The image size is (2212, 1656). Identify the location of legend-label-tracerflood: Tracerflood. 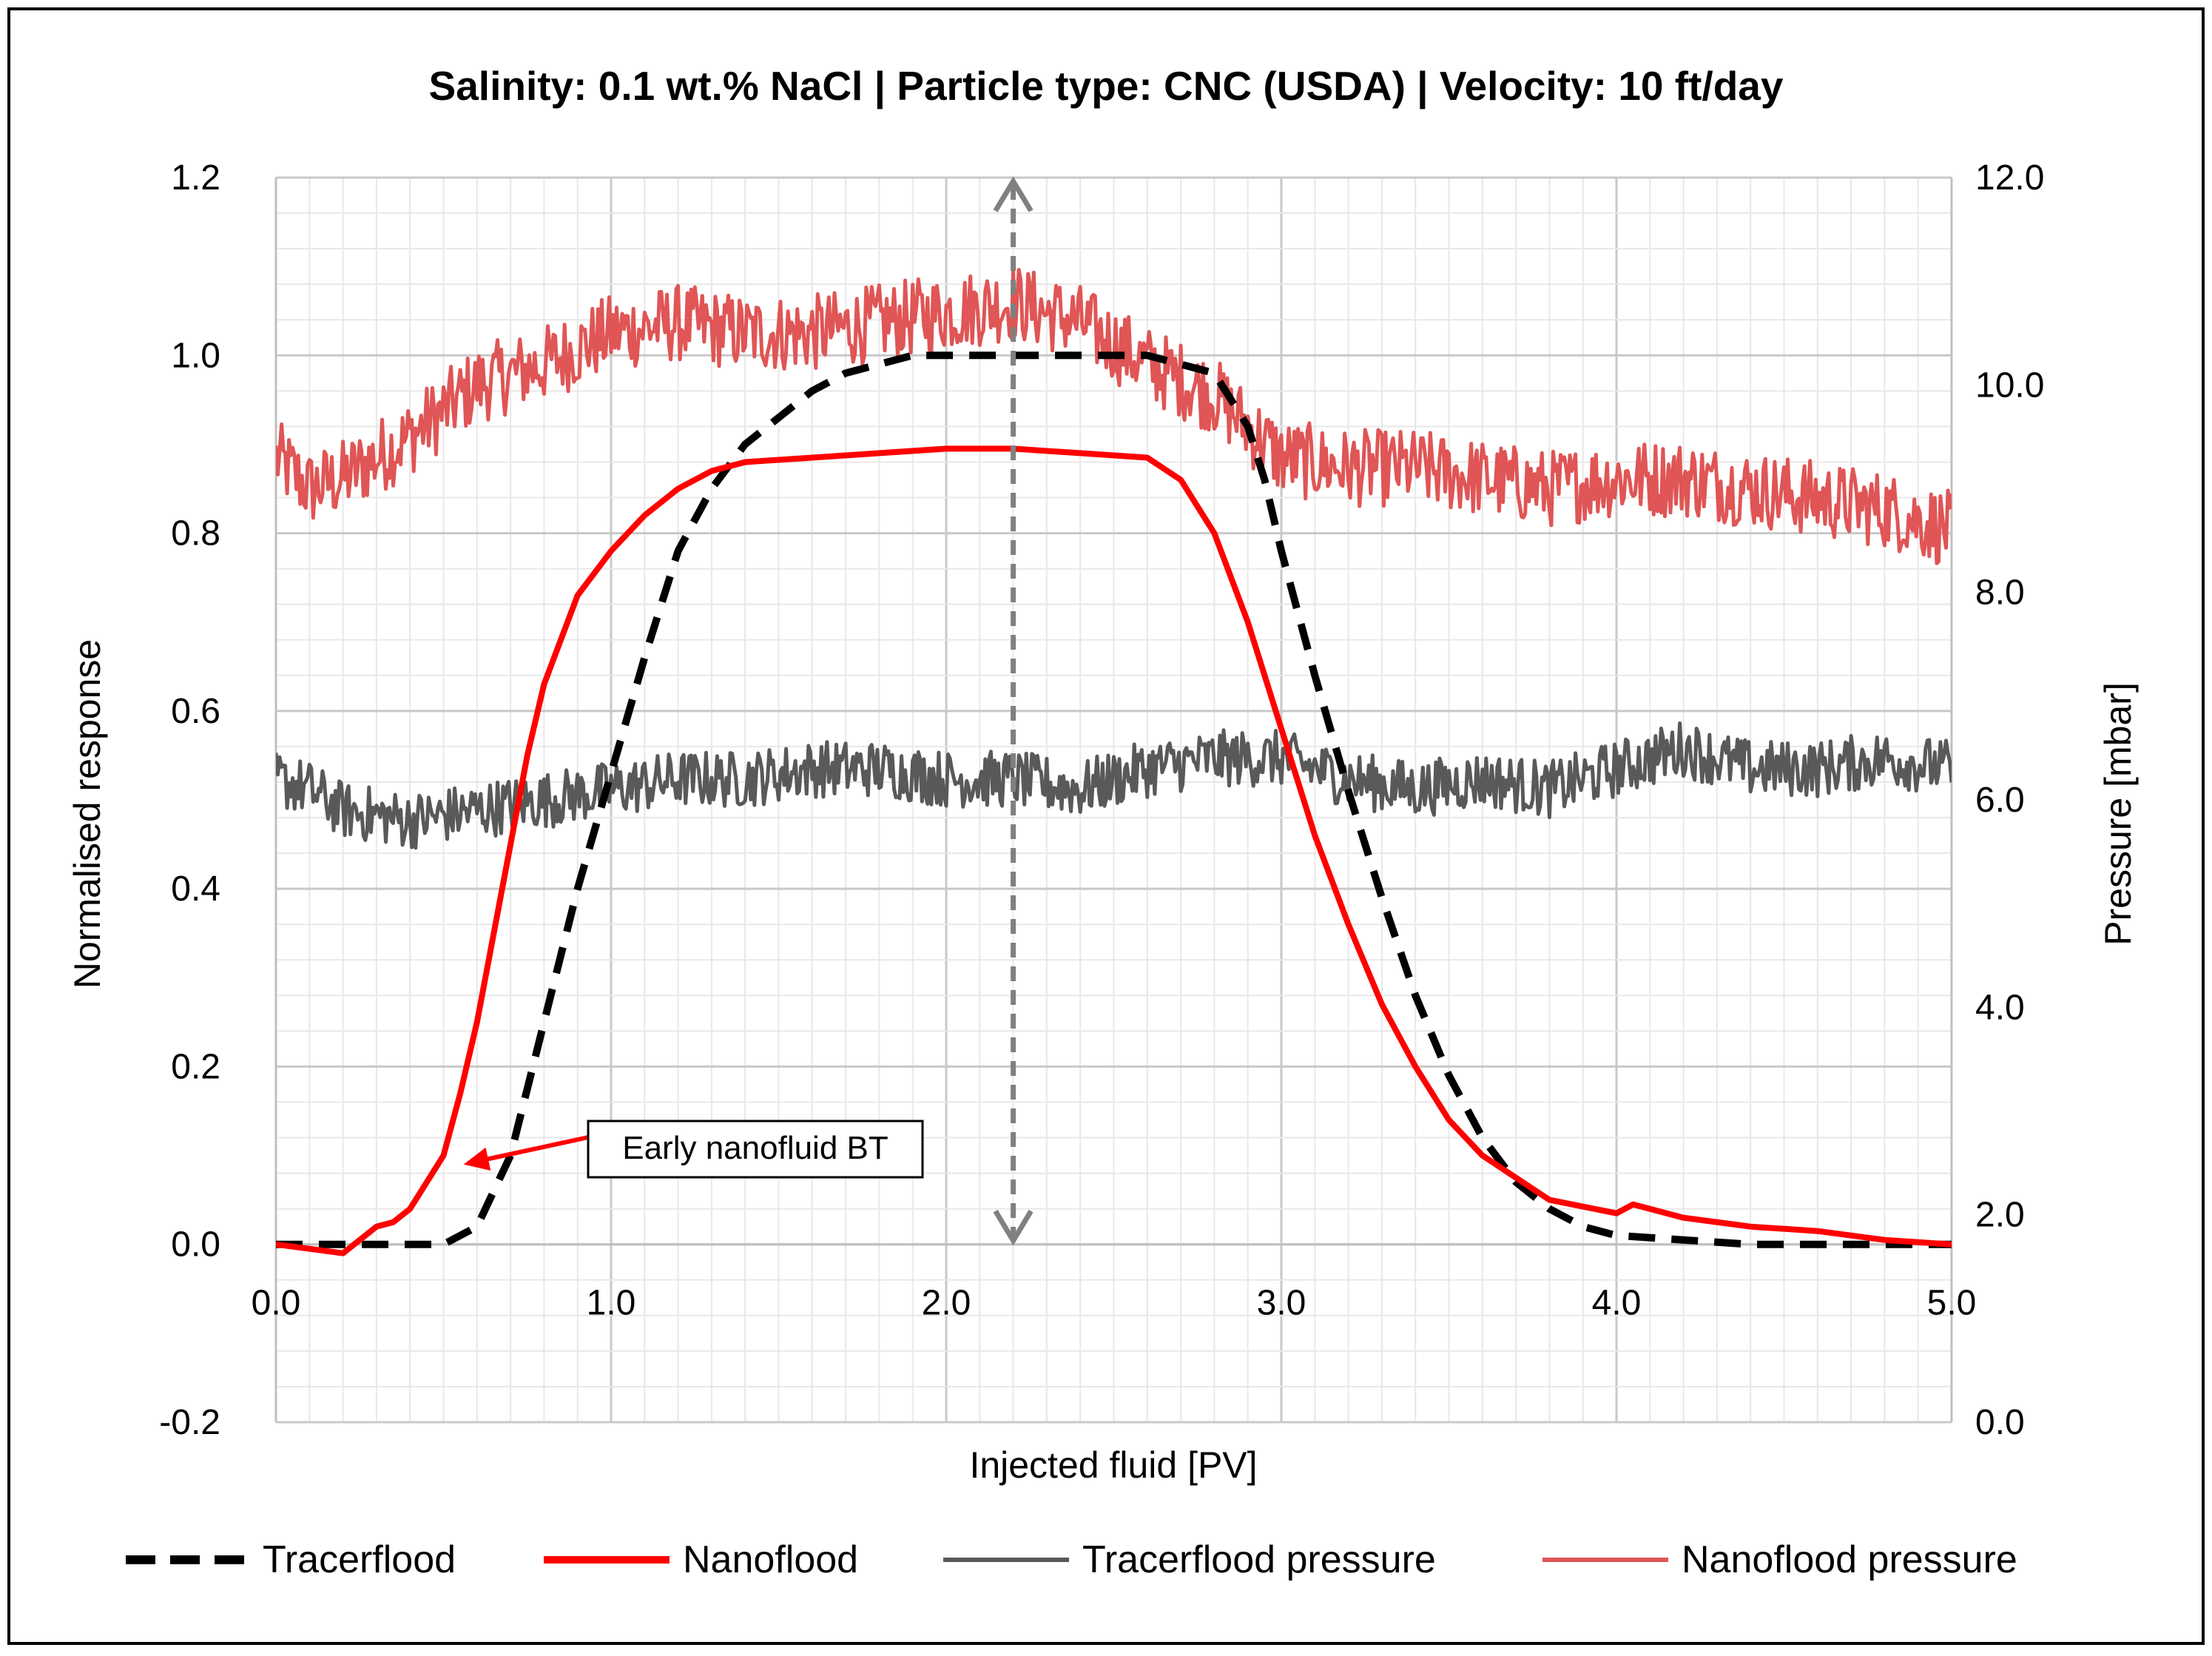
(359, 1559).